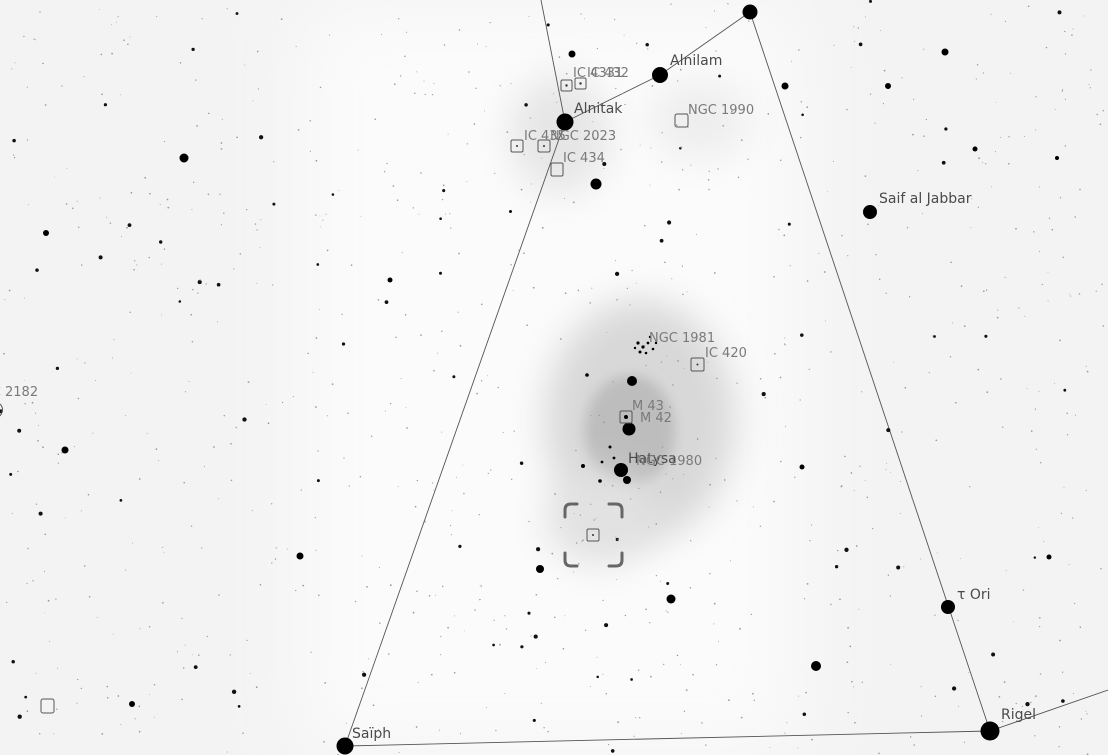 The width and height of the screenshot is (1108, 755). Describe the element at coordinates (990, 731) in the screenshot. I see `star-rigel` at that location.